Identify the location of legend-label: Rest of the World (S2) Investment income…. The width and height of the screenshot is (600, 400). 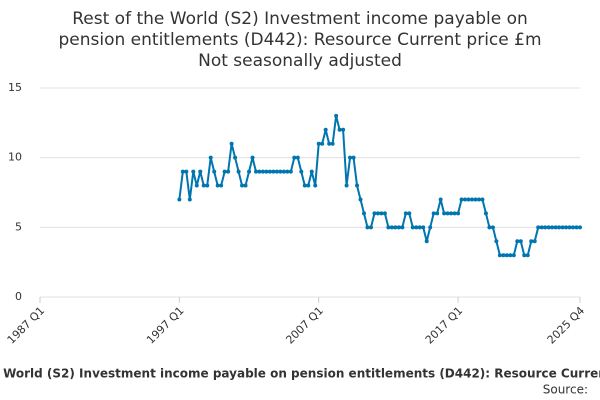
(300, 374).